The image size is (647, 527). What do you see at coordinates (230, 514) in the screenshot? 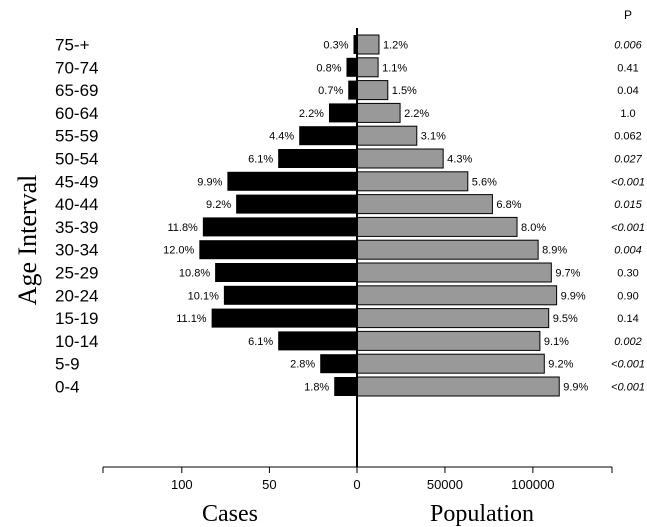
I see `x-axis-label-cases: Cases` at bounding box center [230, 514].